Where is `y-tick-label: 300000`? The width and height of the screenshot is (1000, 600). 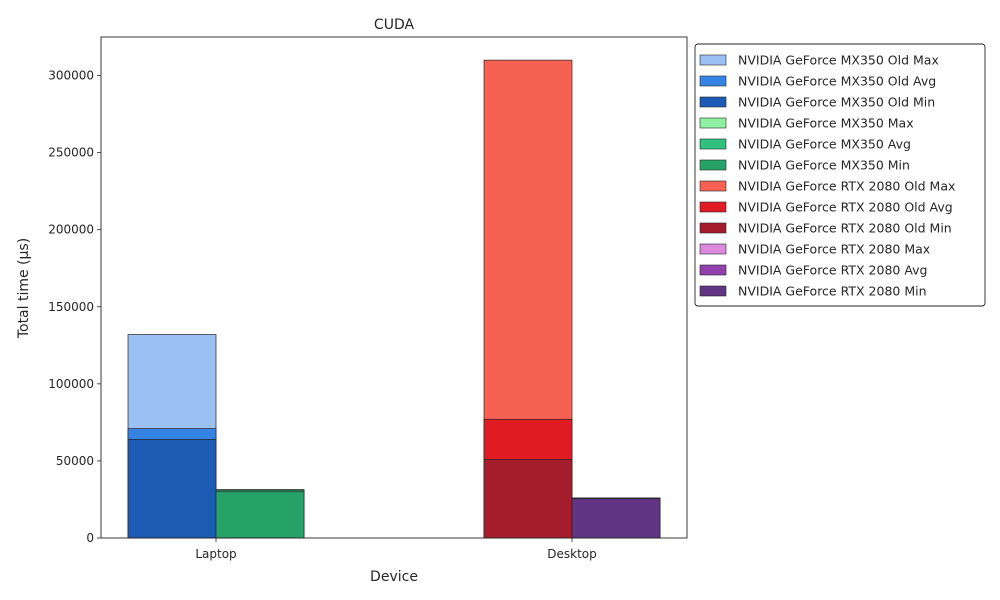 y-tick-label: 300000 is located at coordinates (71, 76).